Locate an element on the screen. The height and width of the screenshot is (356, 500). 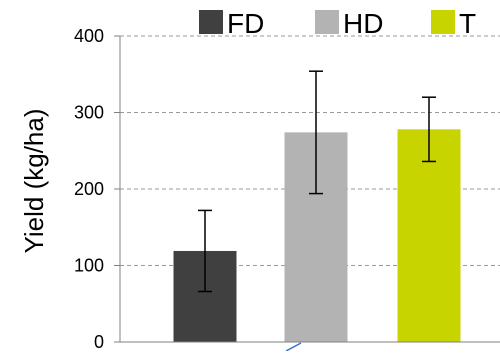
y-tick-labels: 0 100 200 300 400 is located at coordinates (89, 189).